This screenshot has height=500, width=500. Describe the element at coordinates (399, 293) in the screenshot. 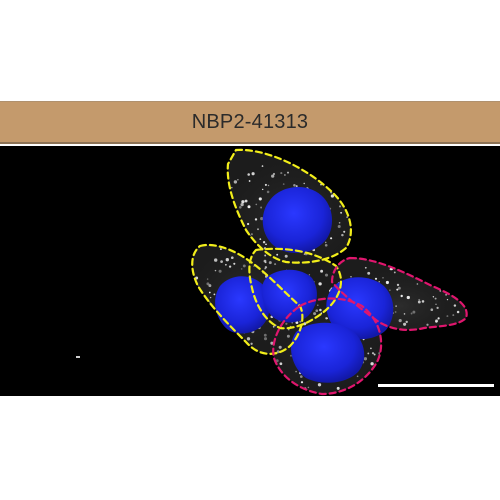

I see `cell-outline-magenta` at that location.